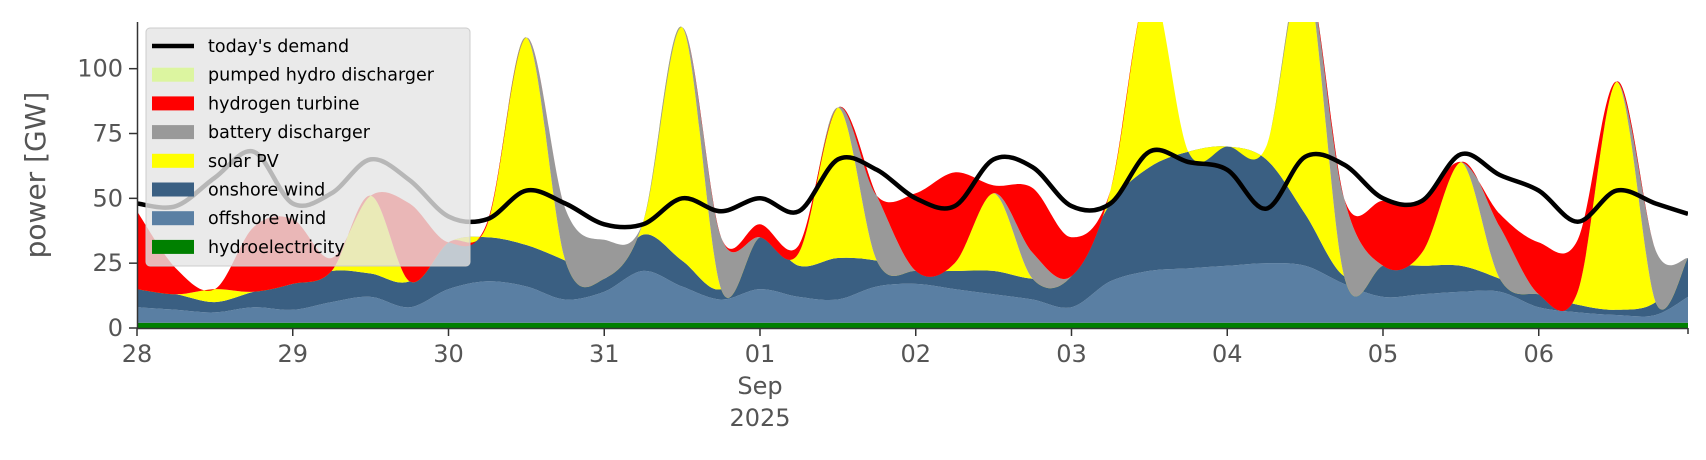 The height and width of the screenshot is (460, 1706). What do you see at coordinates (604, 354) in the screenshot?
I see `x-tick-label: 31` at bounding box center [604, 354].